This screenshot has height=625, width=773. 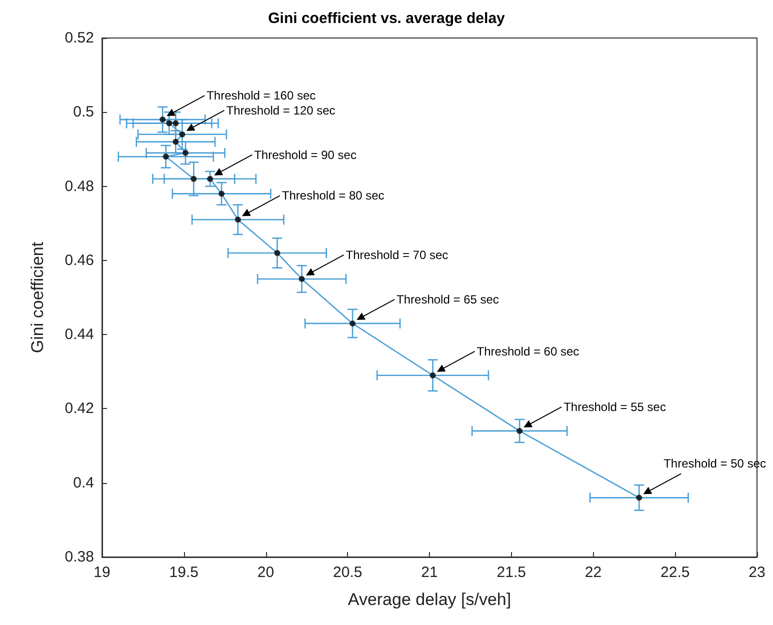 I want to click on x-tick-label: 20.5, so click(x=347, y=572).